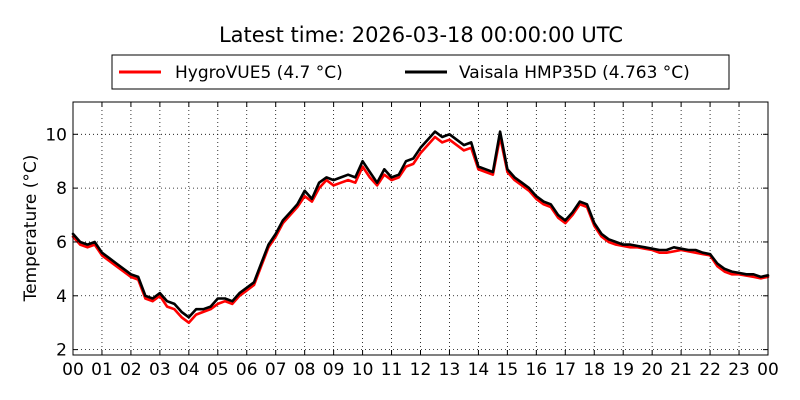 The height and width of the screenshot is (400, 800). I want to click on x-tick-label: 17, so click(565, 370).